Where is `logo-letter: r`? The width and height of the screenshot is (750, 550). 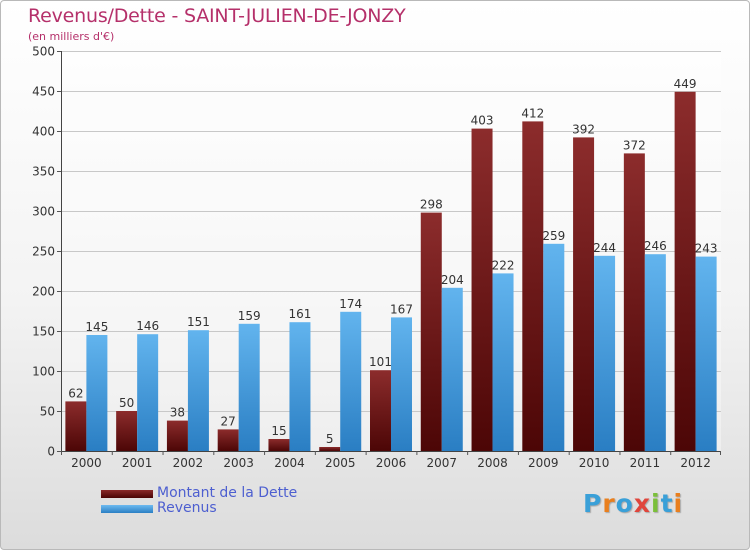 logo-letter: r is located at coordinates (609, 503).